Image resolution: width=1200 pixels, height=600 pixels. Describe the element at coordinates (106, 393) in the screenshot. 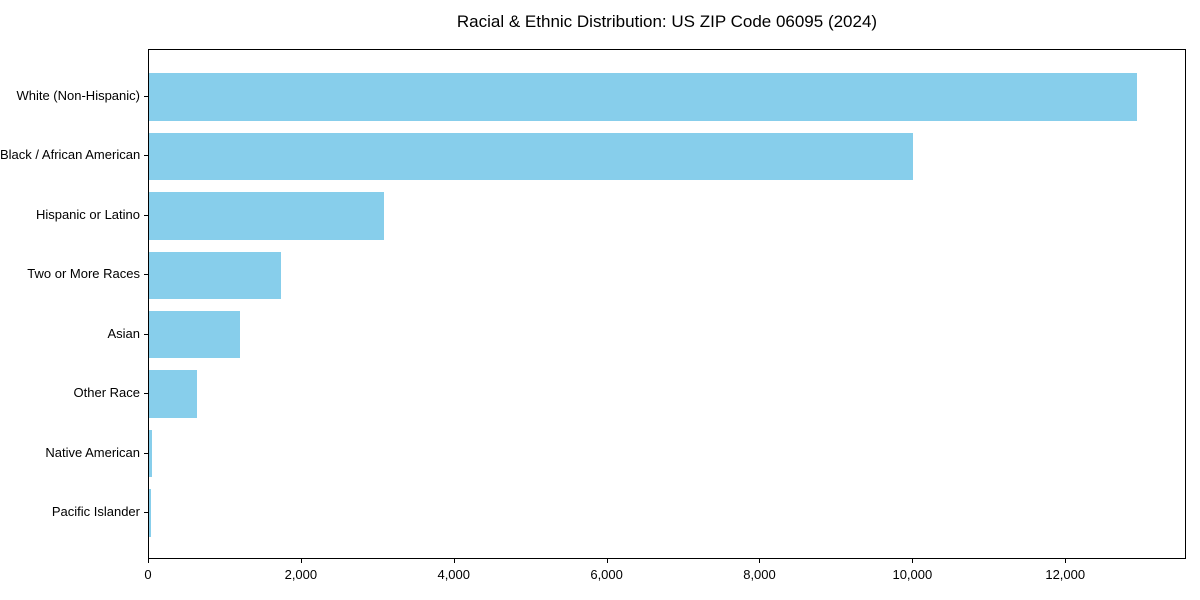

I see `y-tick-label: Other Race` at that location.